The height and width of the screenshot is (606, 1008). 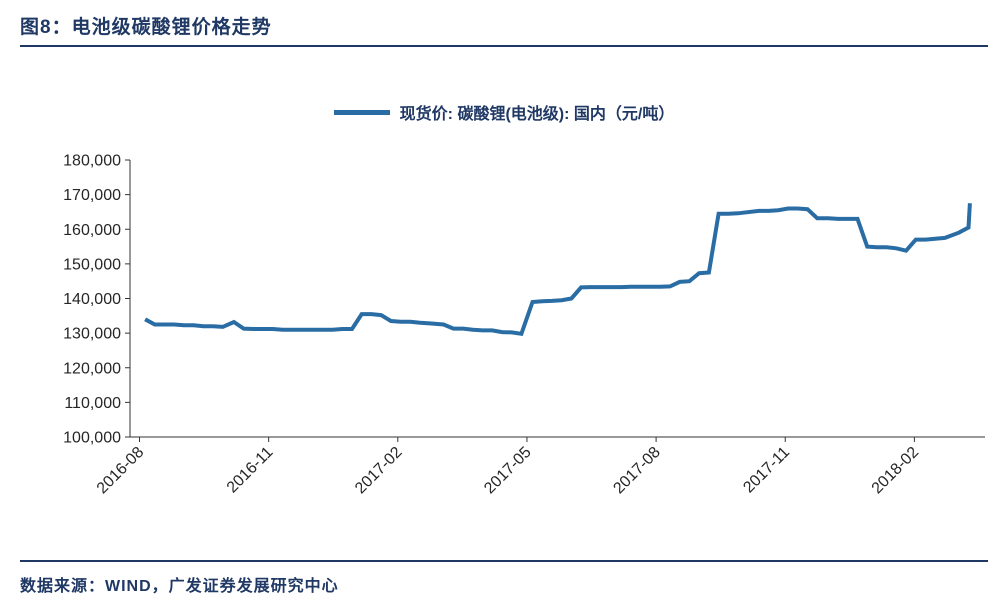 I want to click on y-tick-label: 100,000, so click(x=92, y=438).